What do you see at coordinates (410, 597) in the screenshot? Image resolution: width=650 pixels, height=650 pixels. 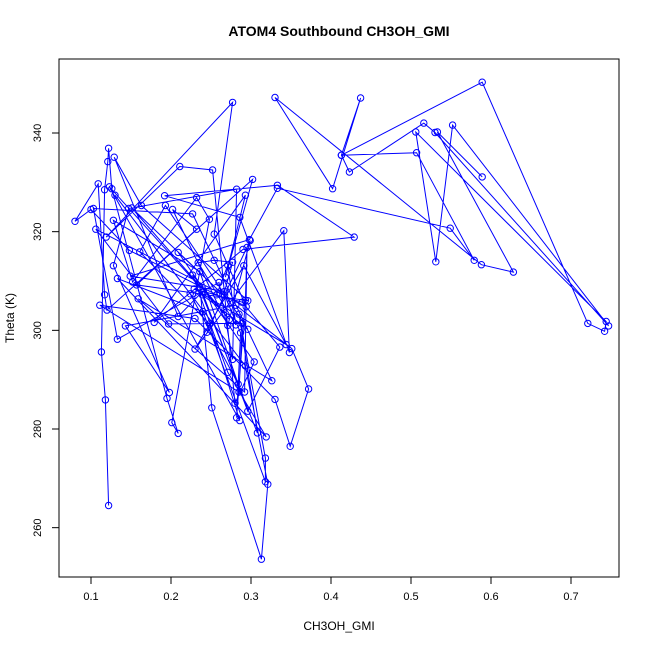 I see `x-tick-label: 0.5` at bounding box center [410, 597].